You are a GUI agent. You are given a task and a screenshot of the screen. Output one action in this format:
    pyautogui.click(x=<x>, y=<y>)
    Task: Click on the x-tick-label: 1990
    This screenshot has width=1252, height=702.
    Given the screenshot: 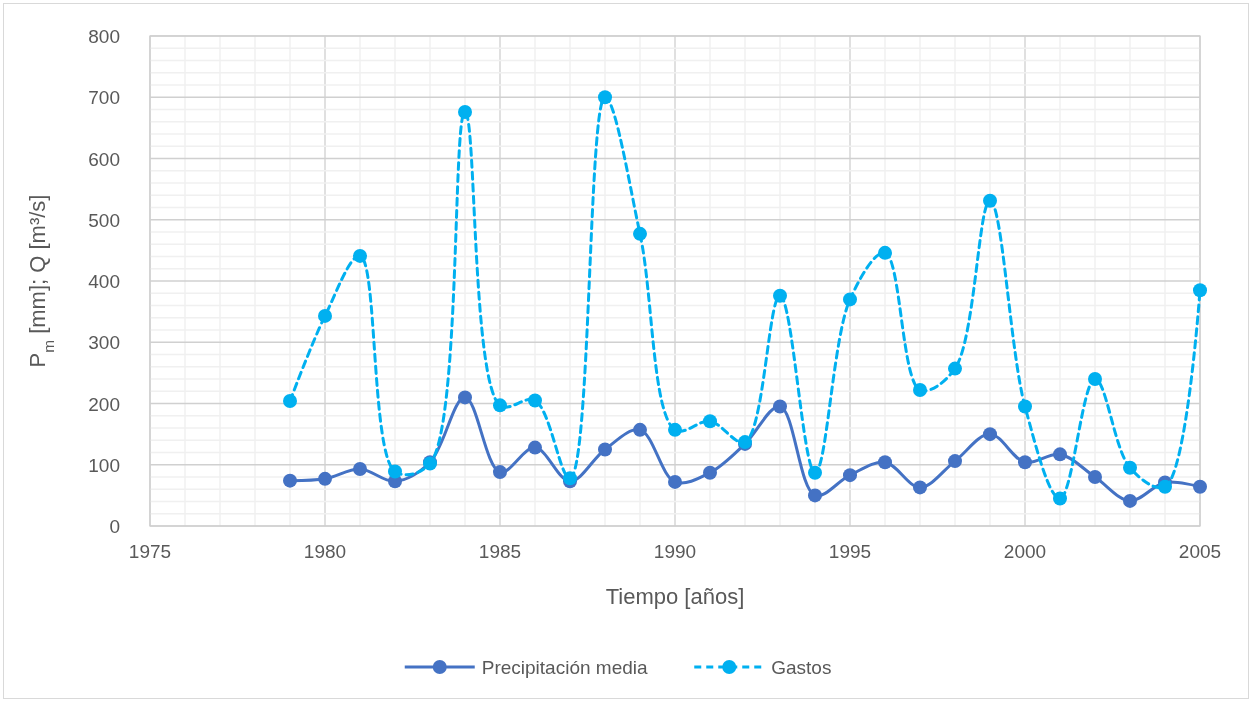 What is the action you would take?
    pyautogui.click(x=675, y=551)
    